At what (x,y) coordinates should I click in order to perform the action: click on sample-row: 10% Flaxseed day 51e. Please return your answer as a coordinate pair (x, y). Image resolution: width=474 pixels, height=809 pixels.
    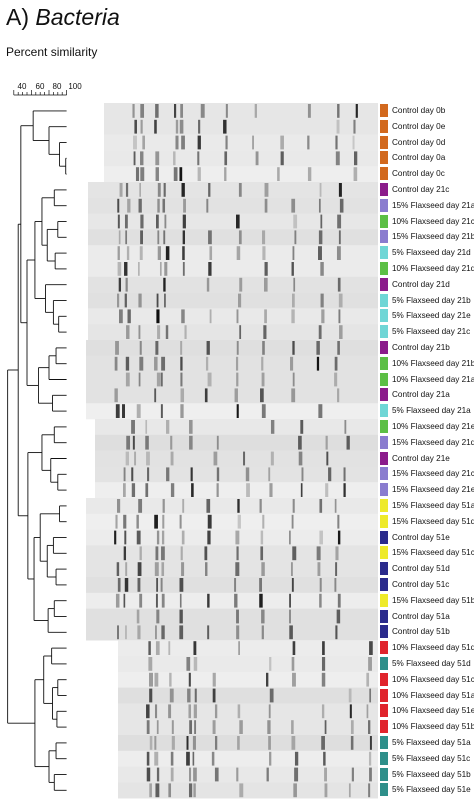
    Looking at the image, I should click on (427, 711).